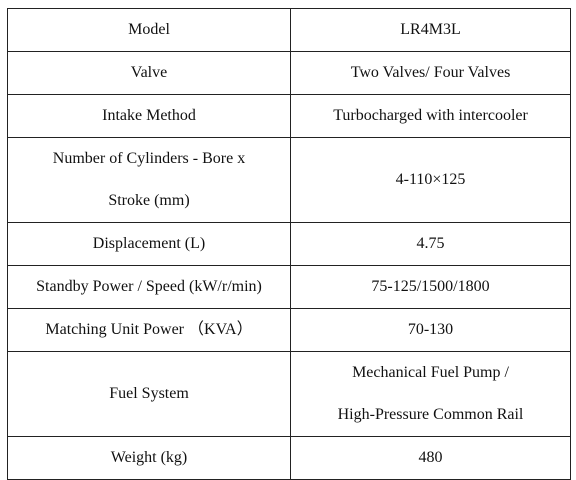 The height and width of the screenshot is (480, 576). What do you see at coordinates (149, 30) in the screenshot?
I see `row-label: Model` at bounding box center [149, 30].